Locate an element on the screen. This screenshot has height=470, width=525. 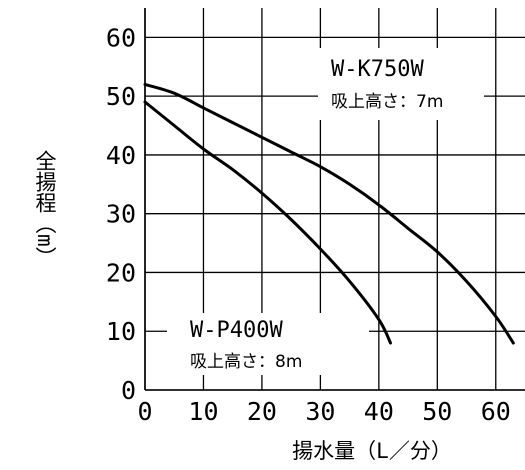
x-tick-label: 0 is located at coordinates (144, 411).